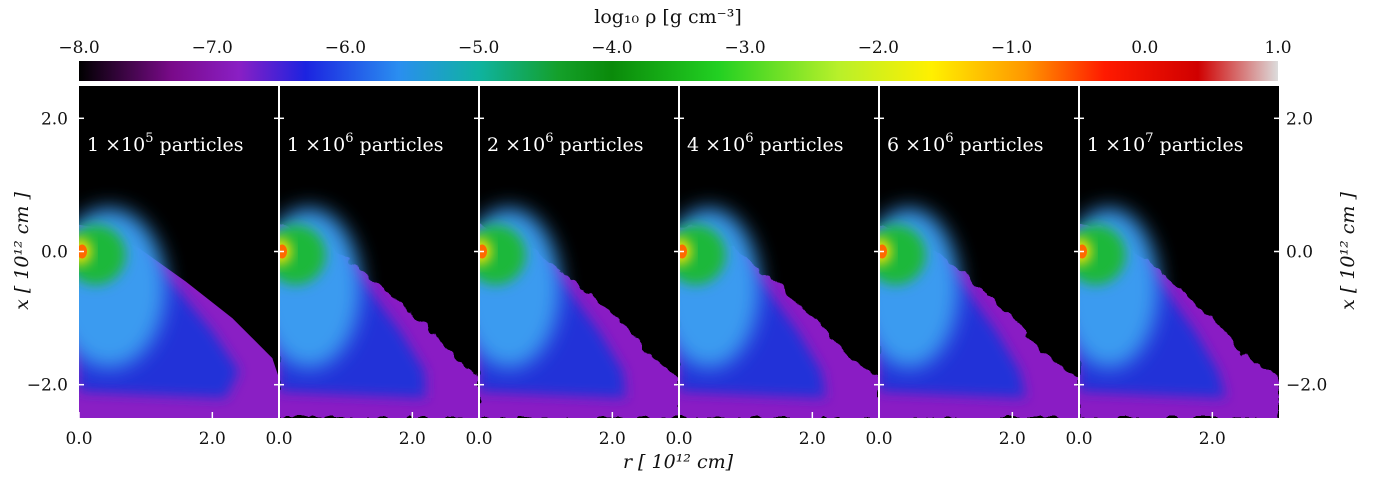 This screenshot has height=477, width=1383. I want to click on colorbar-label: log₁₀ ρ [g cm⁻³], so click(668, 17).